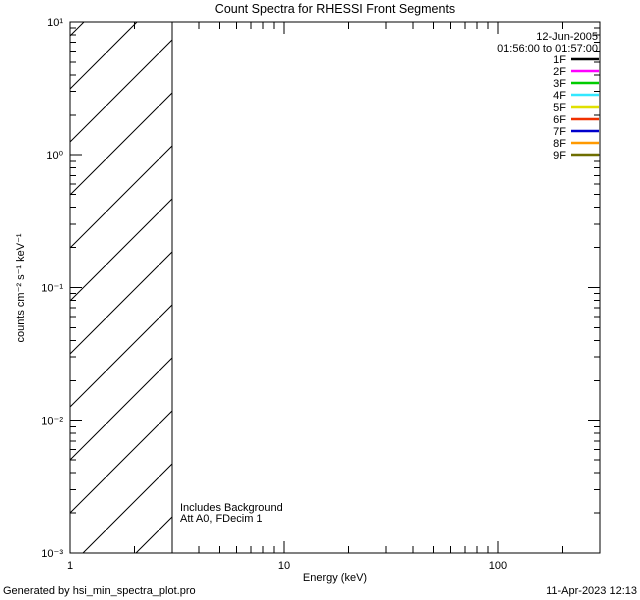  I want to click on annotation-includes-background: Includes Background, so click(231, 508).